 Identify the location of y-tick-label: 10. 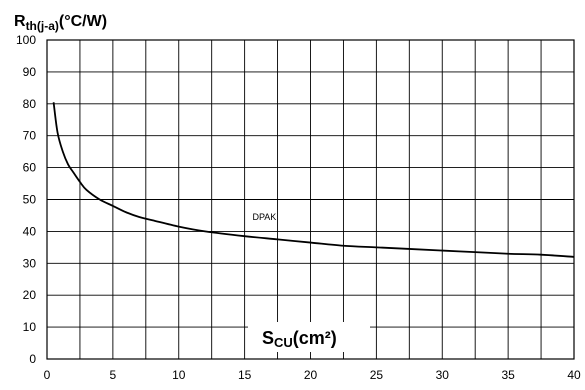
(30, 327).